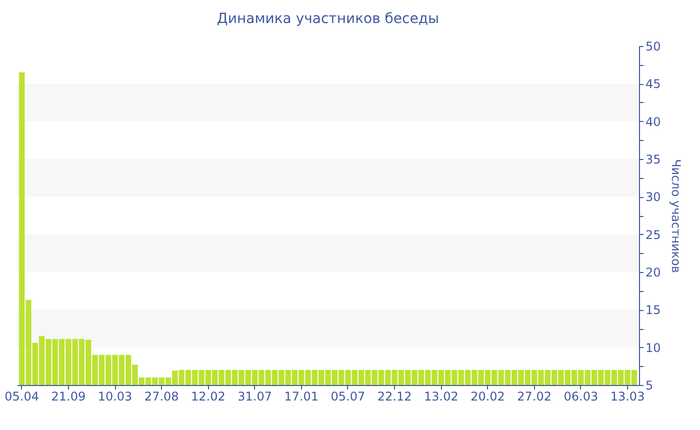  I want to click on y-tick-label: 35, so click(653, 159).